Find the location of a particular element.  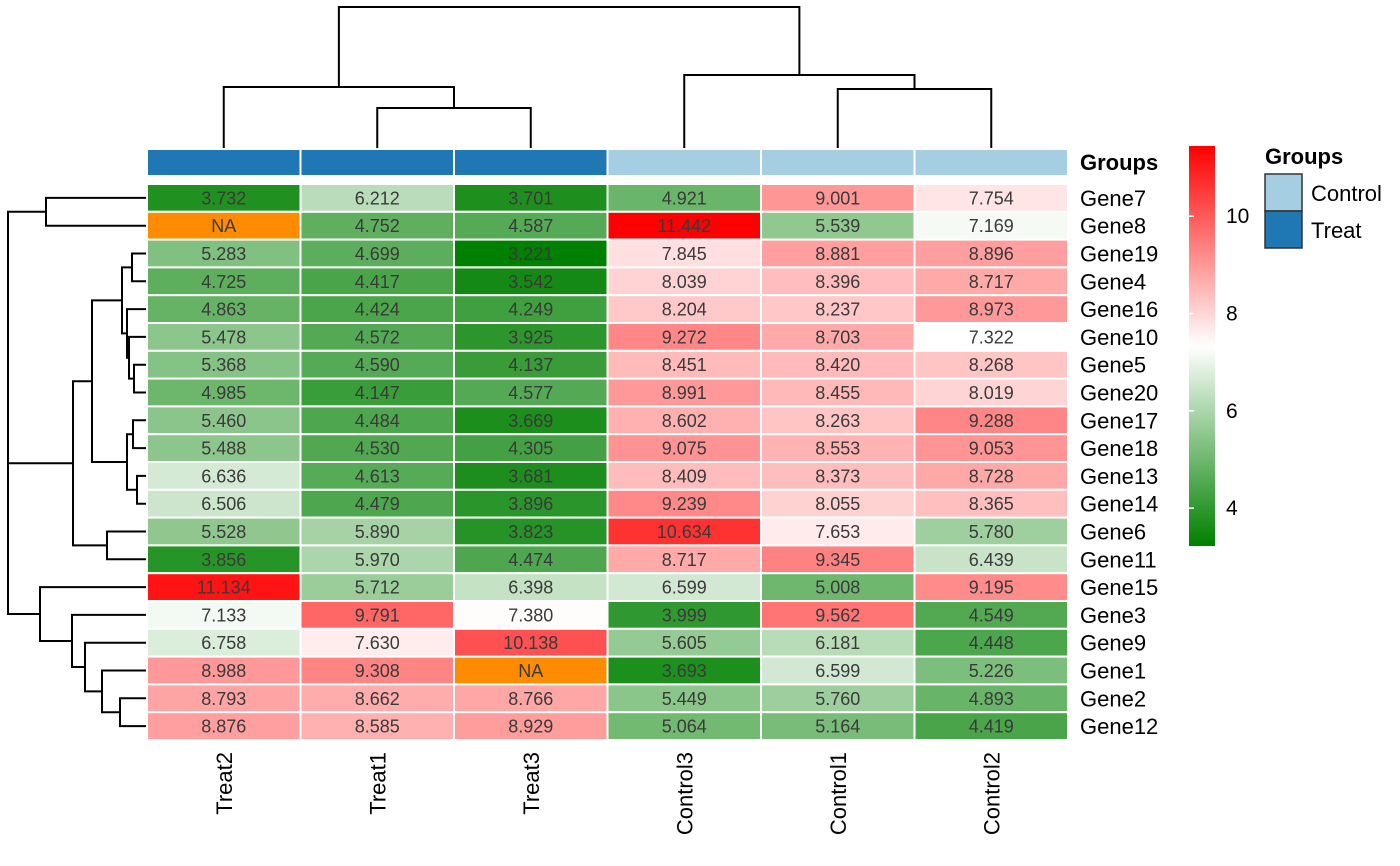

cell-value-label: 5.226 is located at coordinates (991, 671).